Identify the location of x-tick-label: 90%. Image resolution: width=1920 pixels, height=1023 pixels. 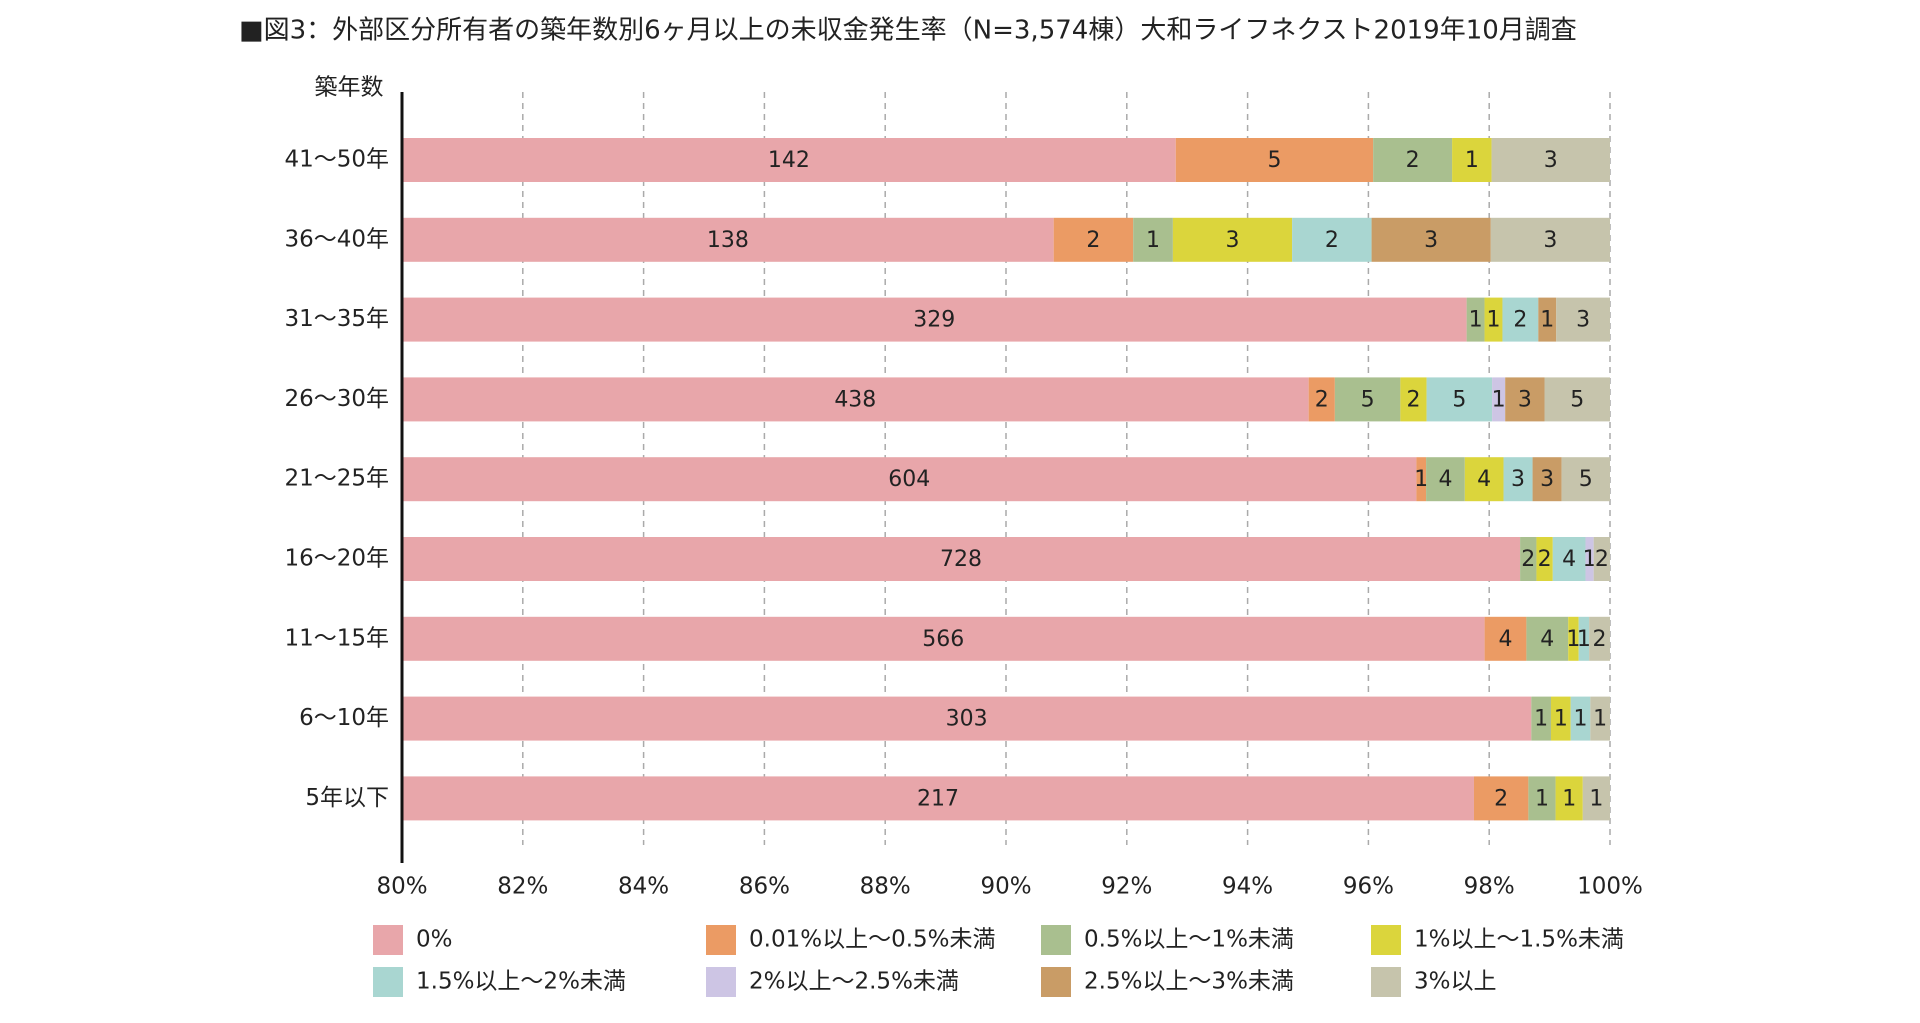
(1005, 887).